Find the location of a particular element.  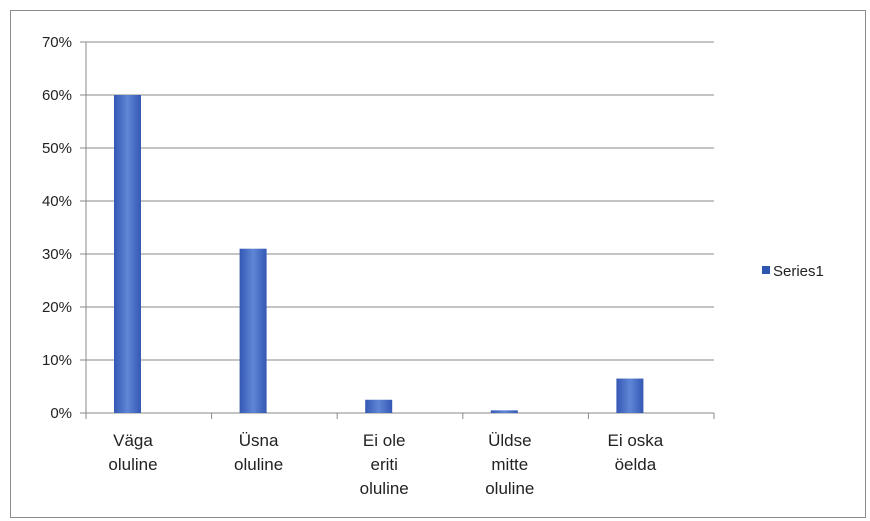

y-axis-labels: 0% 10% 20% 30% 40% 50% 60% 70% is located at coordinates (57, 228).